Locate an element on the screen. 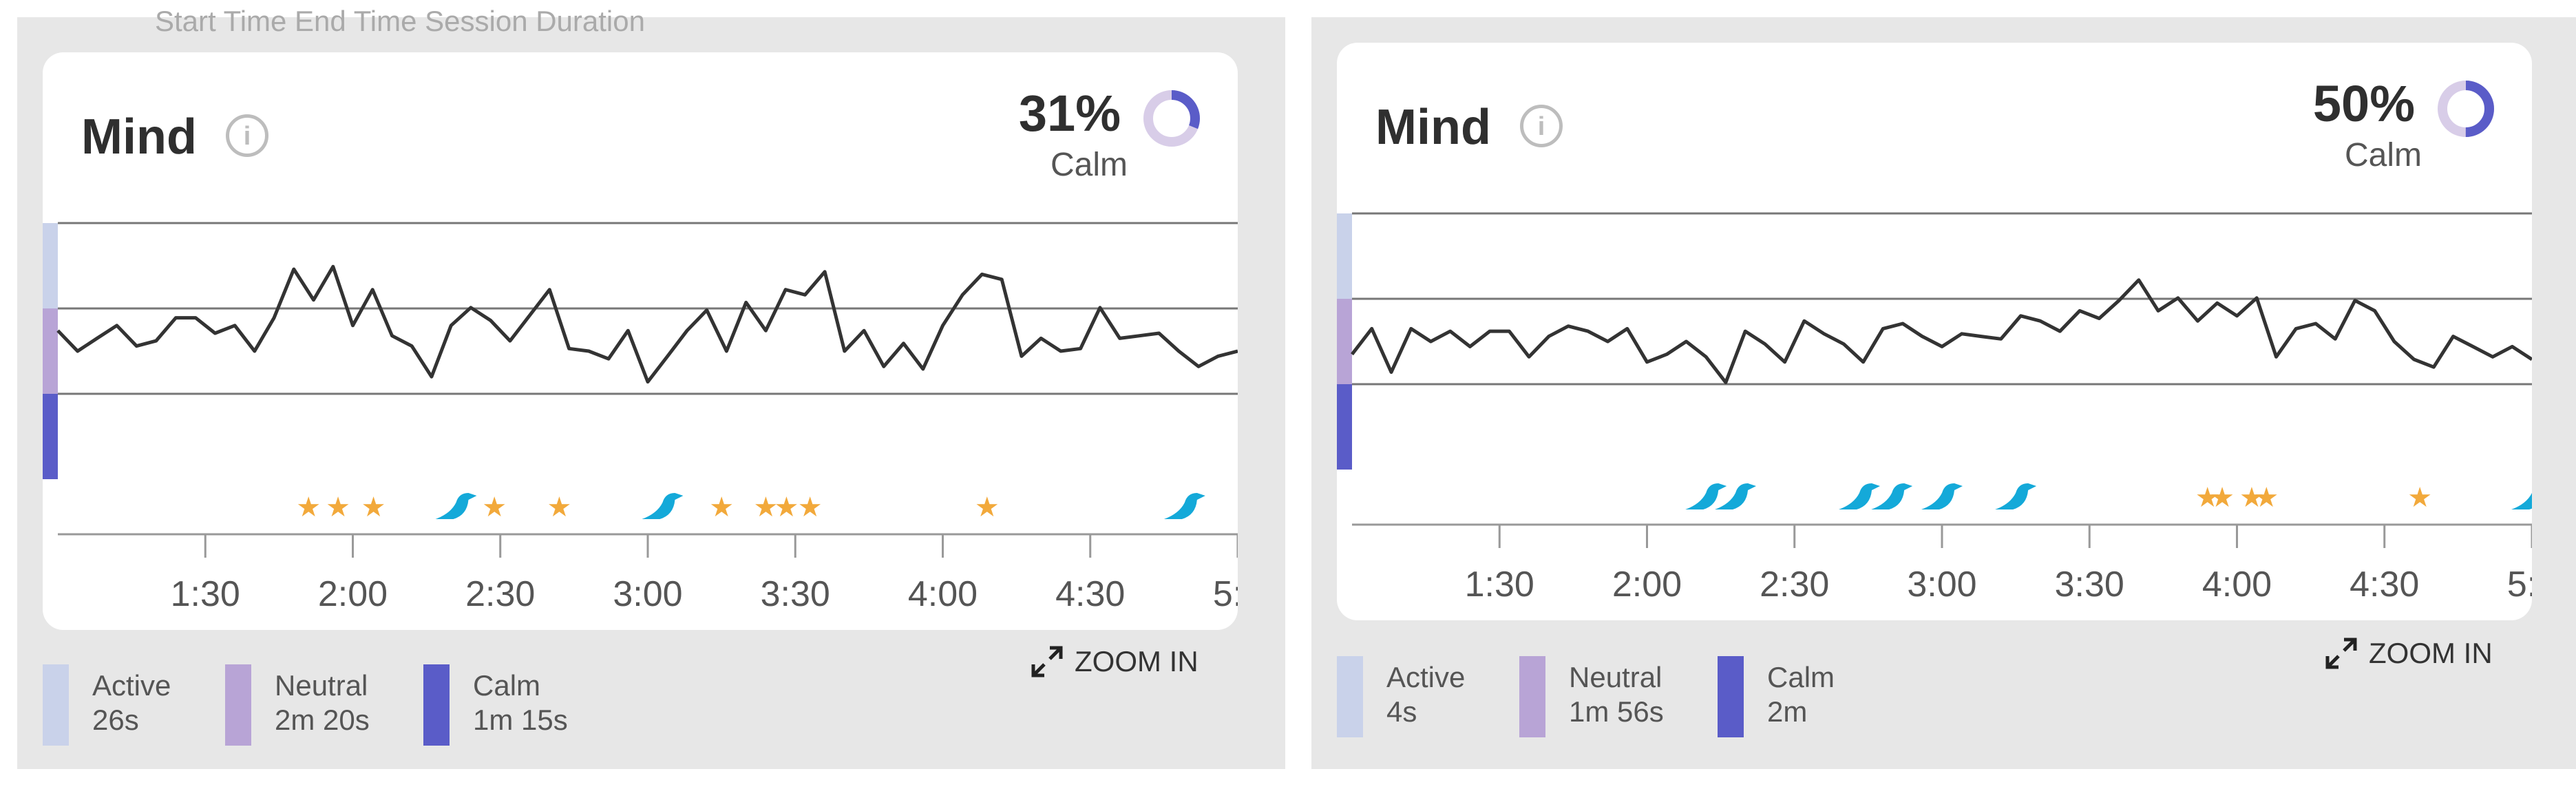 This screenshot has height=789, width=2576. calm-percentage: 50% is located at coordinates (2364, 103).